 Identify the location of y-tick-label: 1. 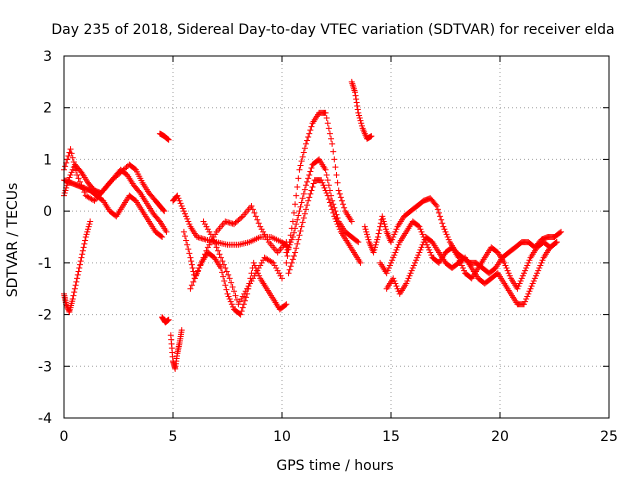
(47, 160).